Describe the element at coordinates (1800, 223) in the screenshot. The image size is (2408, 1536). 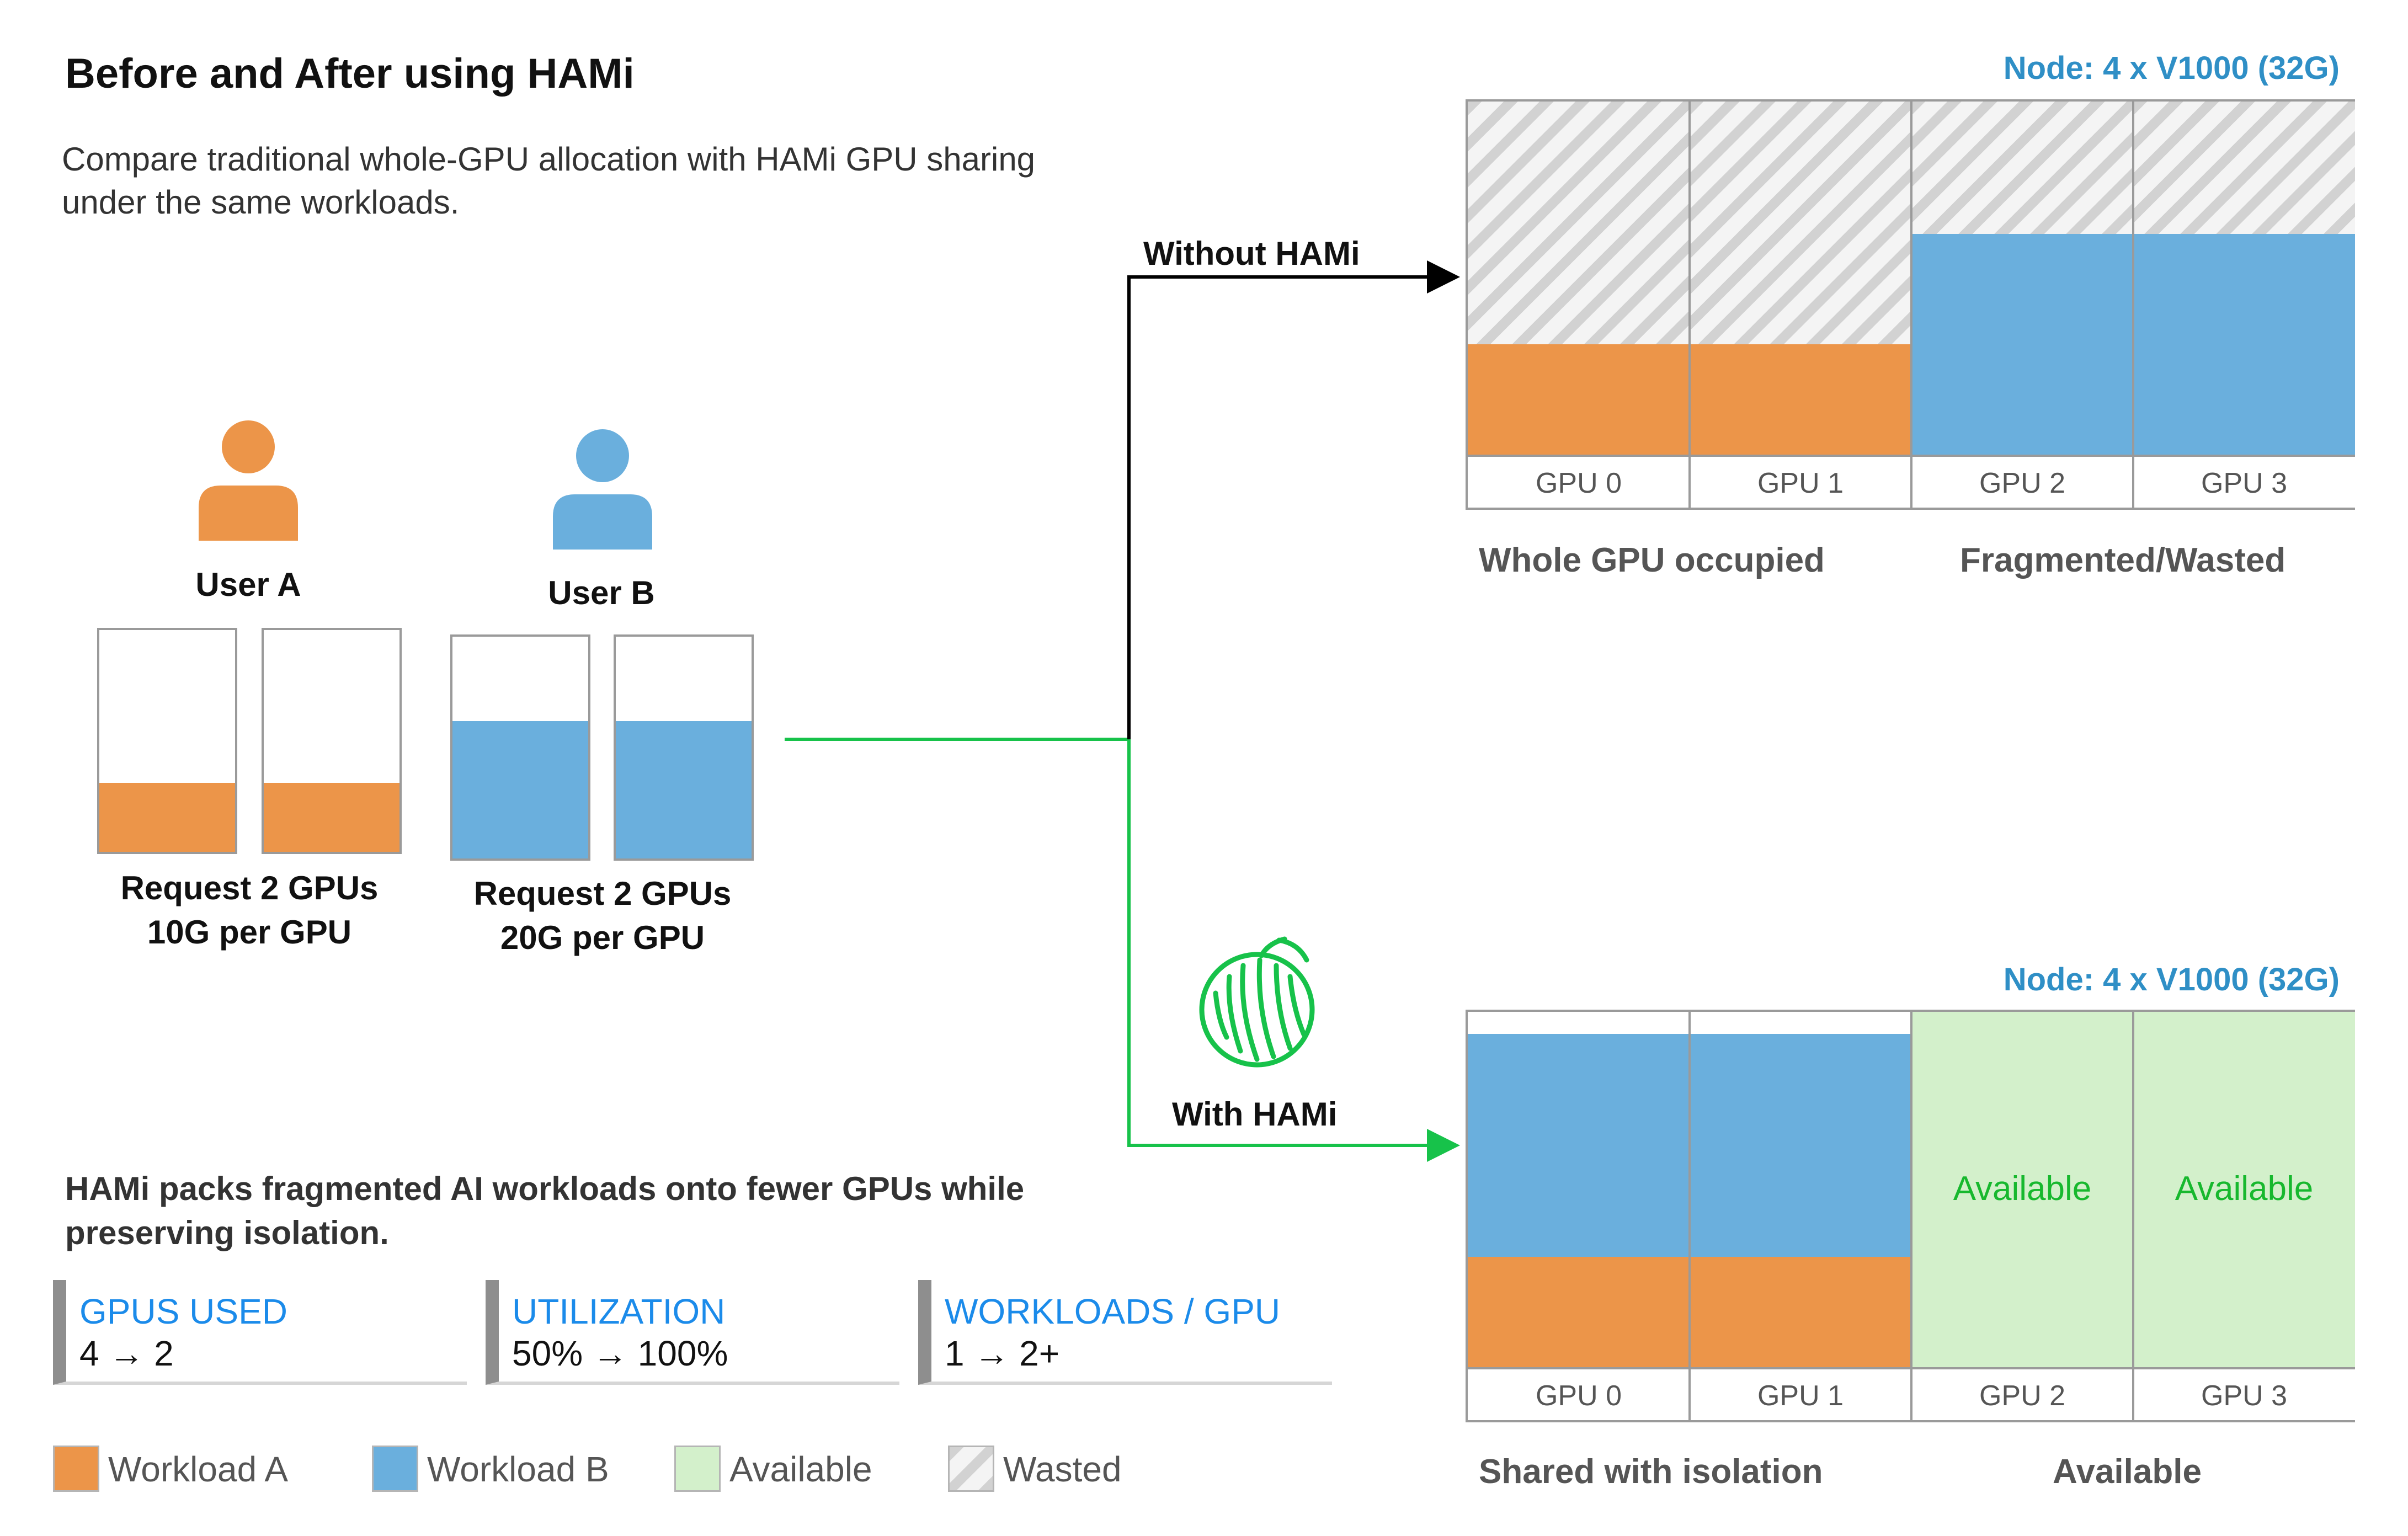
I see `top-gpu-1-wasted` at that location.